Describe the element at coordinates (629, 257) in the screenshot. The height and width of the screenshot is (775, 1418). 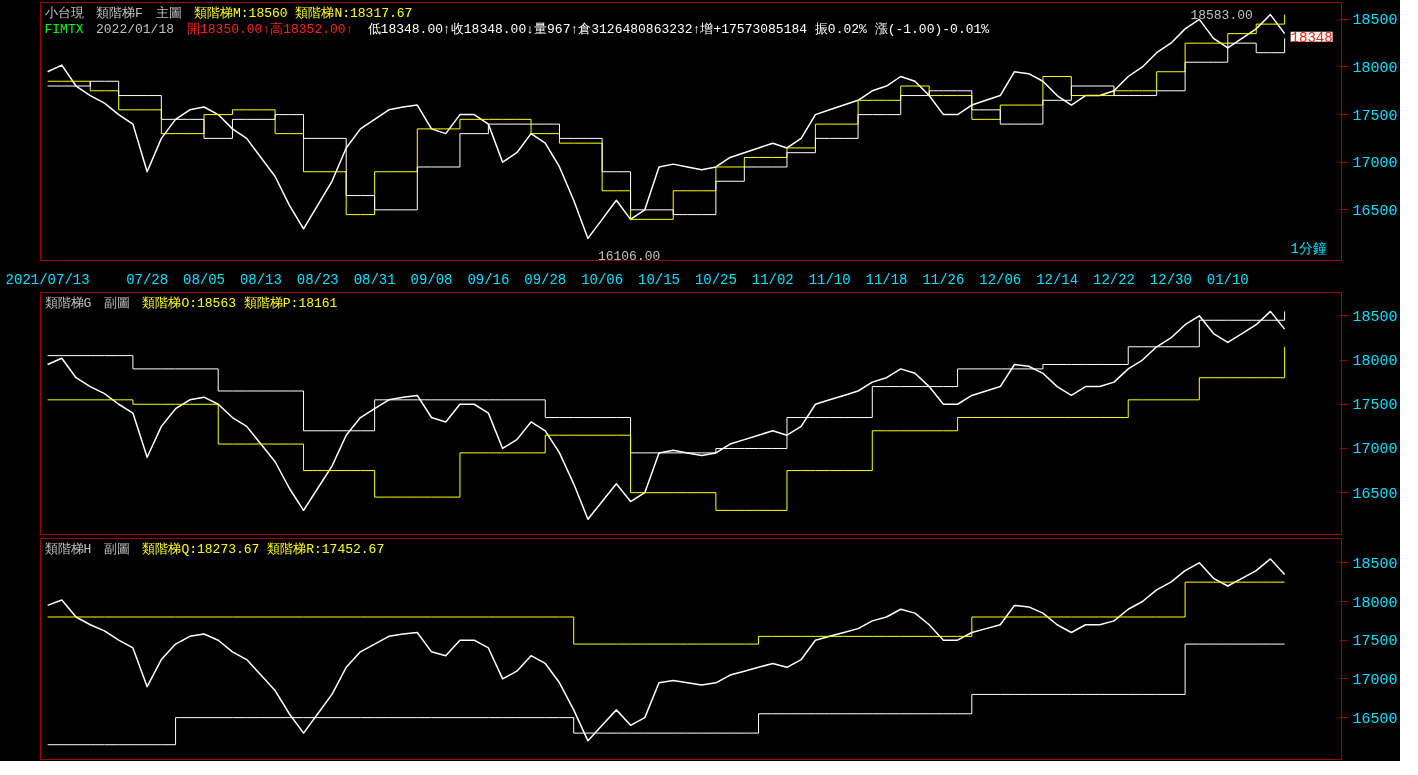
I see `annotation: 16106.00` at that location.